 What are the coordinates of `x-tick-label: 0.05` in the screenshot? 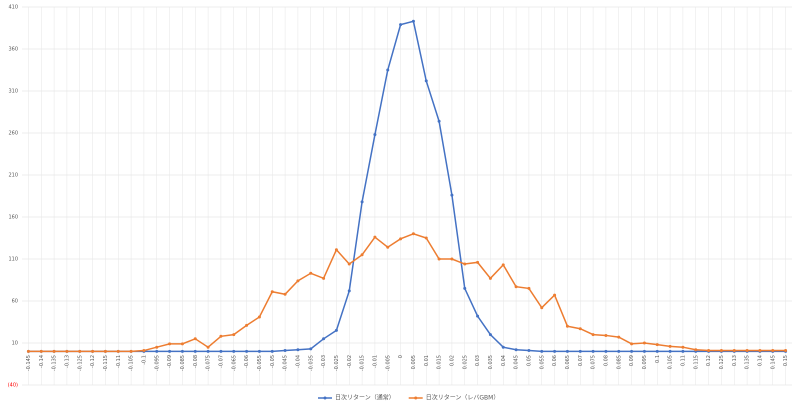 It's located at (529, 360).